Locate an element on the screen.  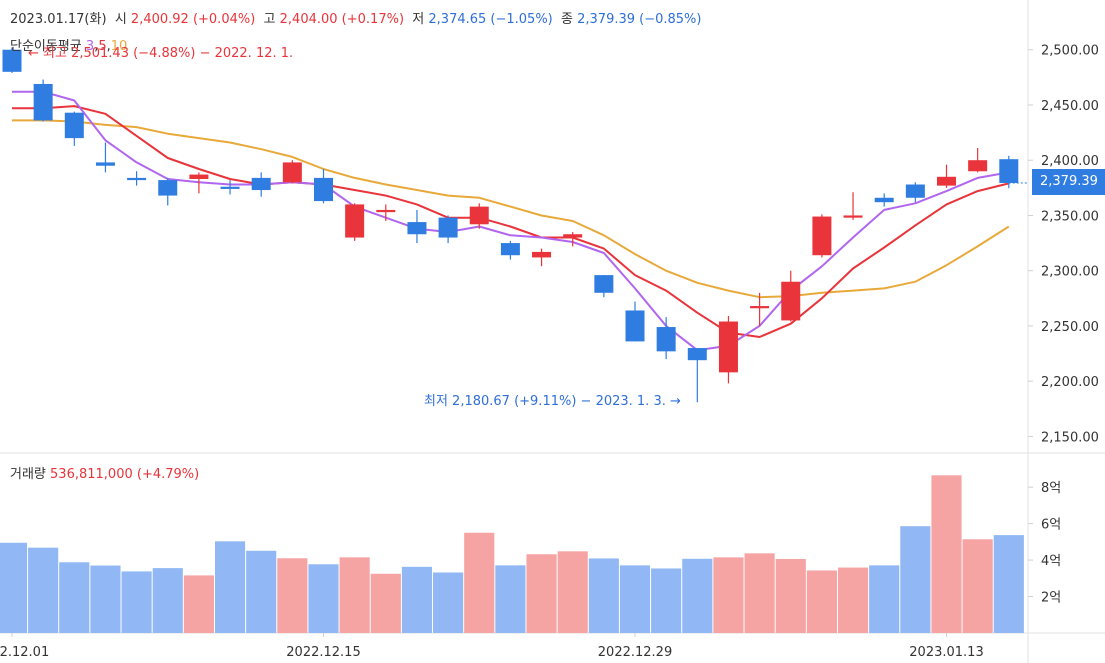
date-tick-label: 2022.12.01 is located at coordinates (24, 652).